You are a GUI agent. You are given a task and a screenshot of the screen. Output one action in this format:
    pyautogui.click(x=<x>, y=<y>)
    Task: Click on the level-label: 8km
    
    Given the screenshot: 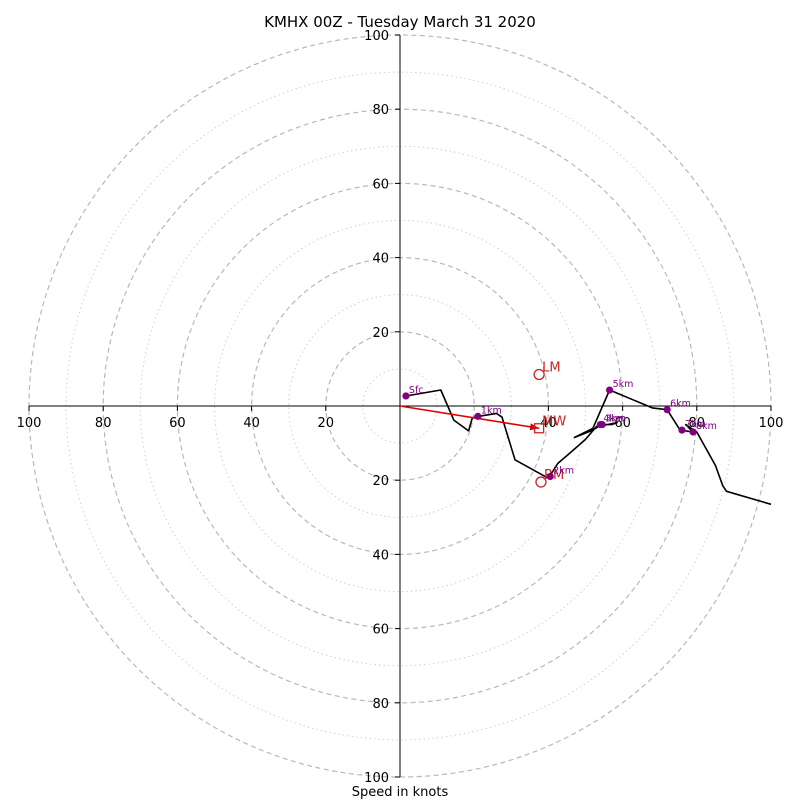 What is the action you would take?
    pyautogui.click(x=706, y=426)
    